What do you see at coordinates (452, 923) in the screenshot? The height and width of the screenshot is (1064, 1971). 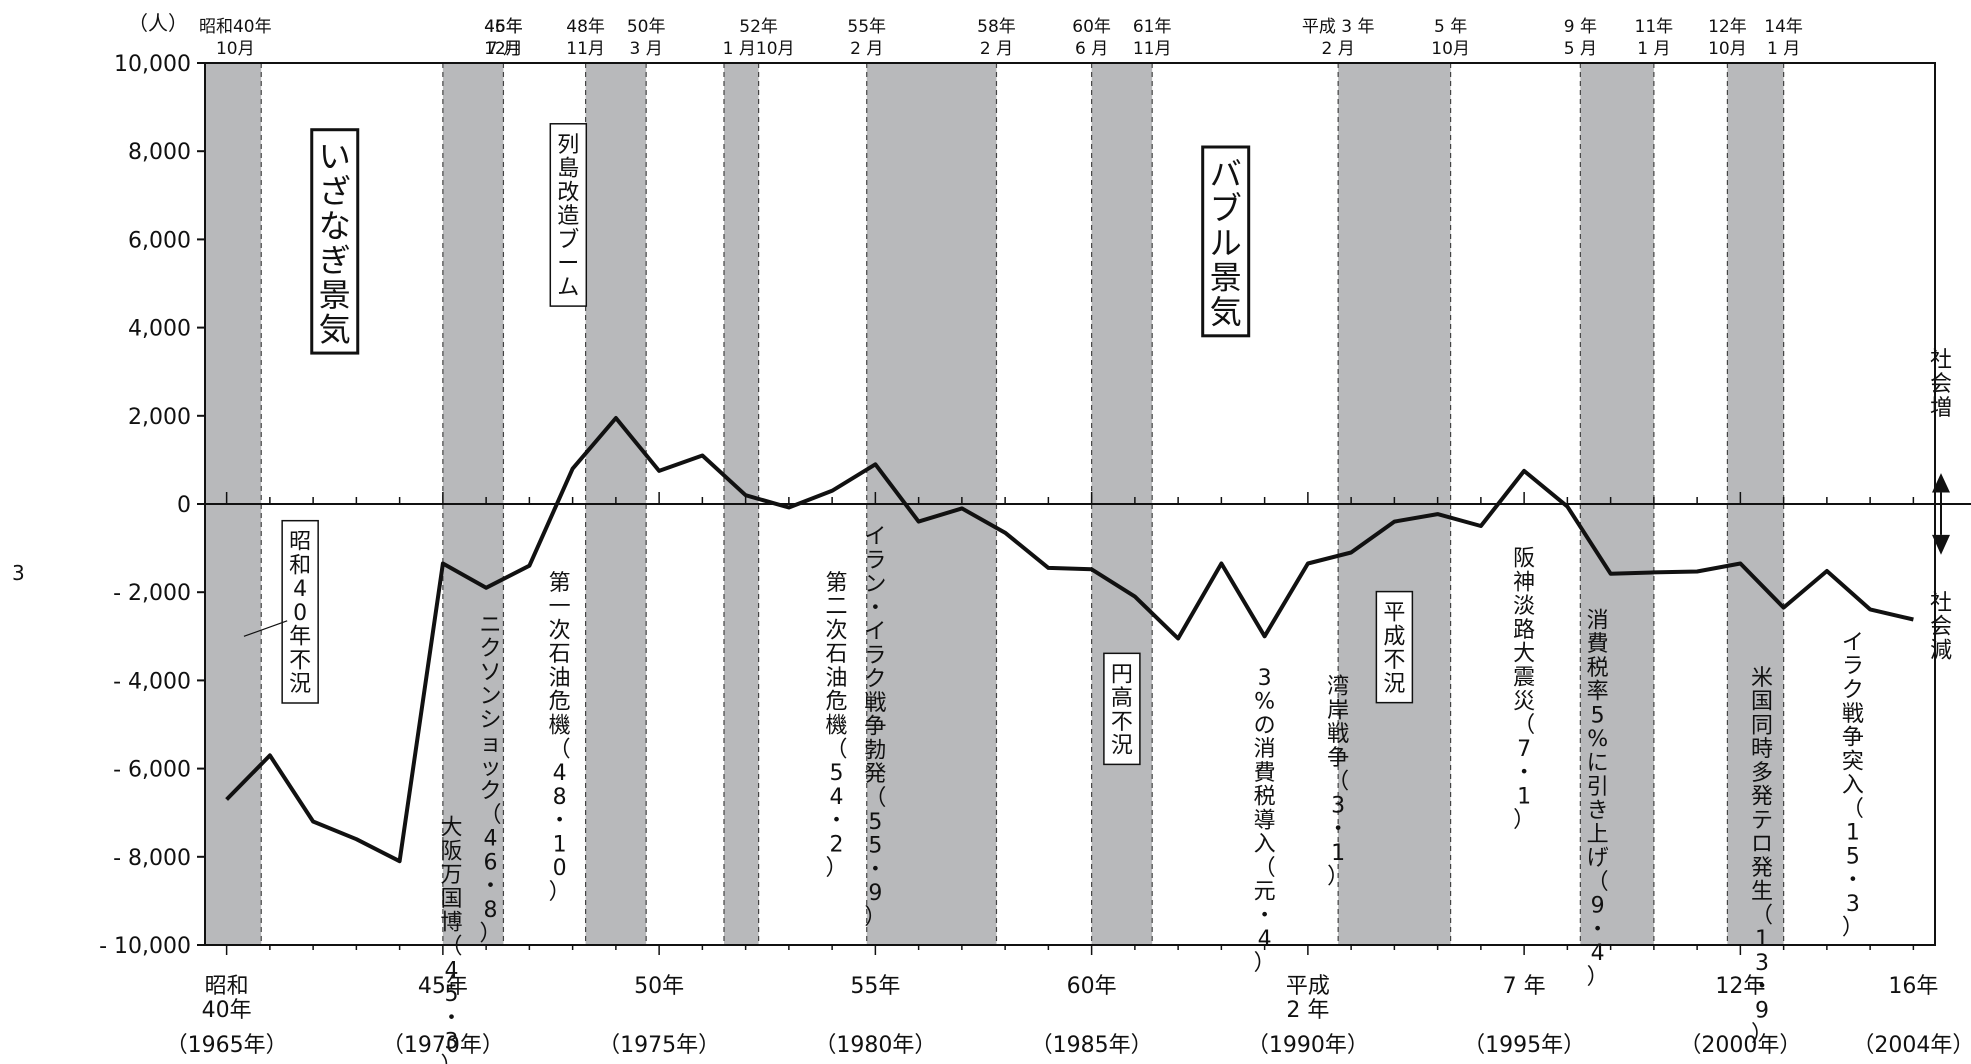 I see `annotation-char: 博` at bounding box center [452, 923].